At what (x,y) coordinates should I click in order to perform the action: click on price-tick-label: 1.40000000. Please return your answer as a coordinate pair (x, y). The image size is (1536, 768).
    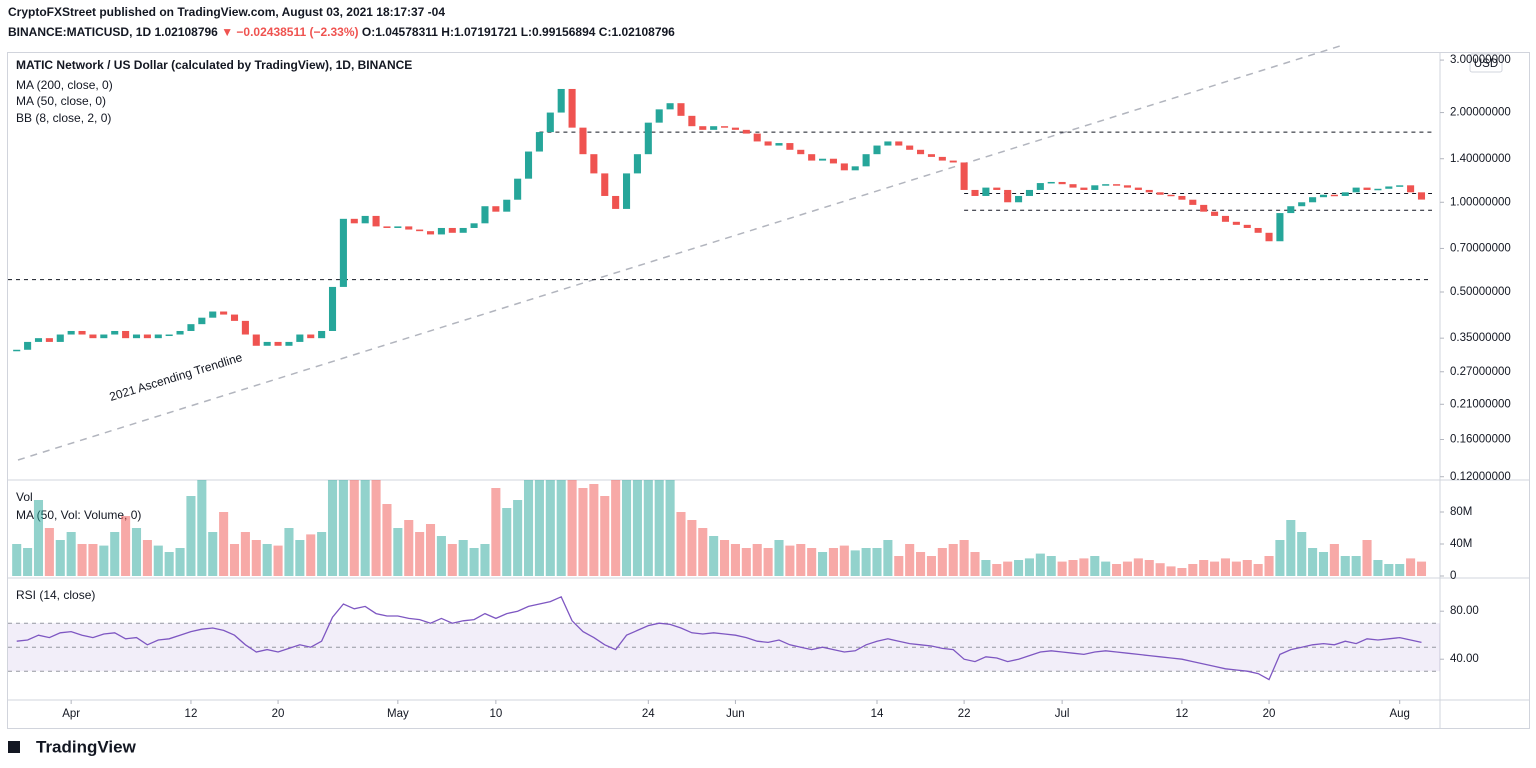
    Looking at the image, I should click on (1480, 159).